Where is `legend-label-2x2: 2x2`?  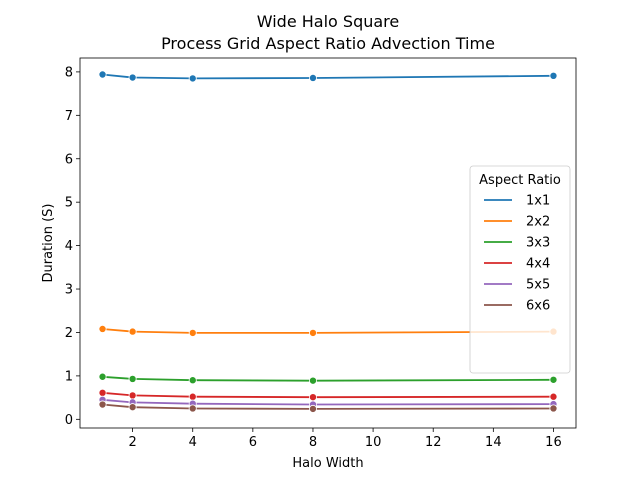 legend-label-2x2: 2x2 is located at coordinates (538, 222).